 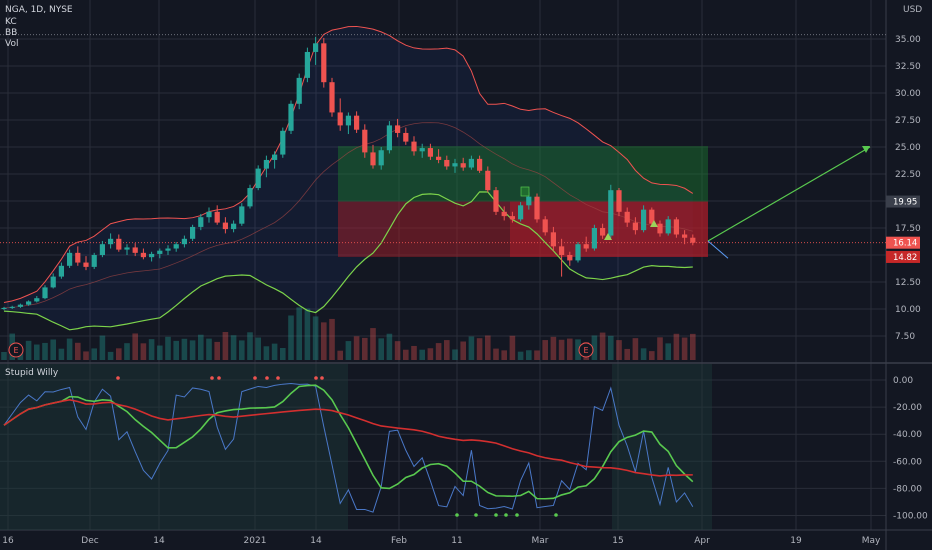 What do you see at coordinates (908, 148) in the screenshot?
I see `price-tick-label: 25.00` at bounding box center [908, 148].